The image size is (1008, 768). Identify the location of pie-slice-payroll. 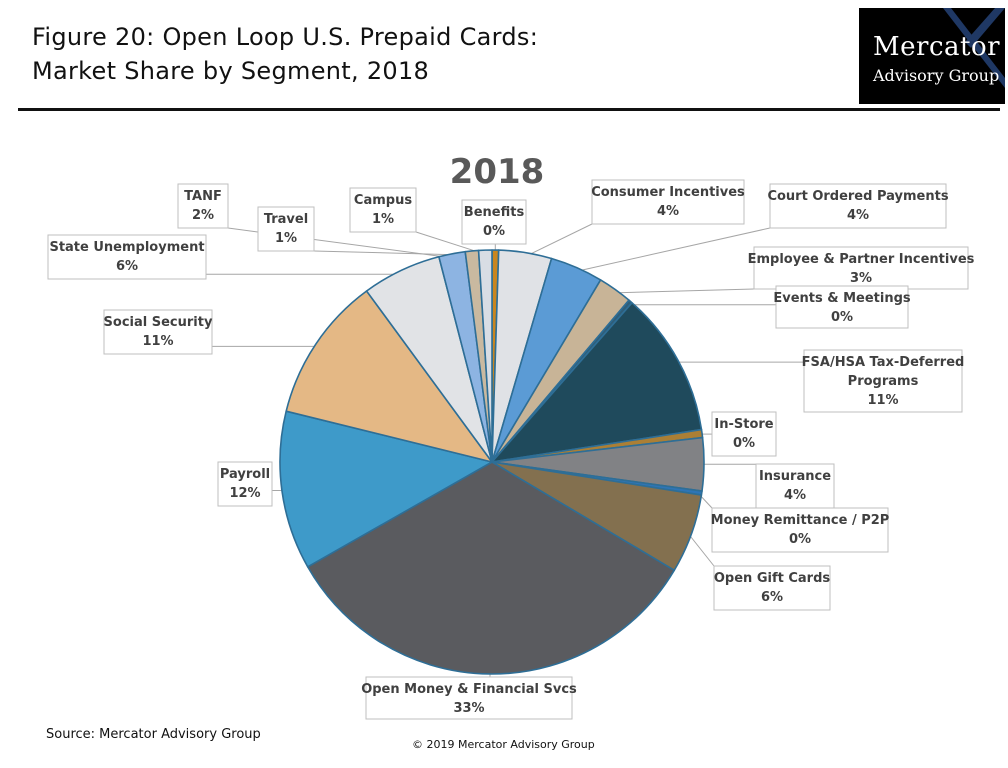
(386, 489).